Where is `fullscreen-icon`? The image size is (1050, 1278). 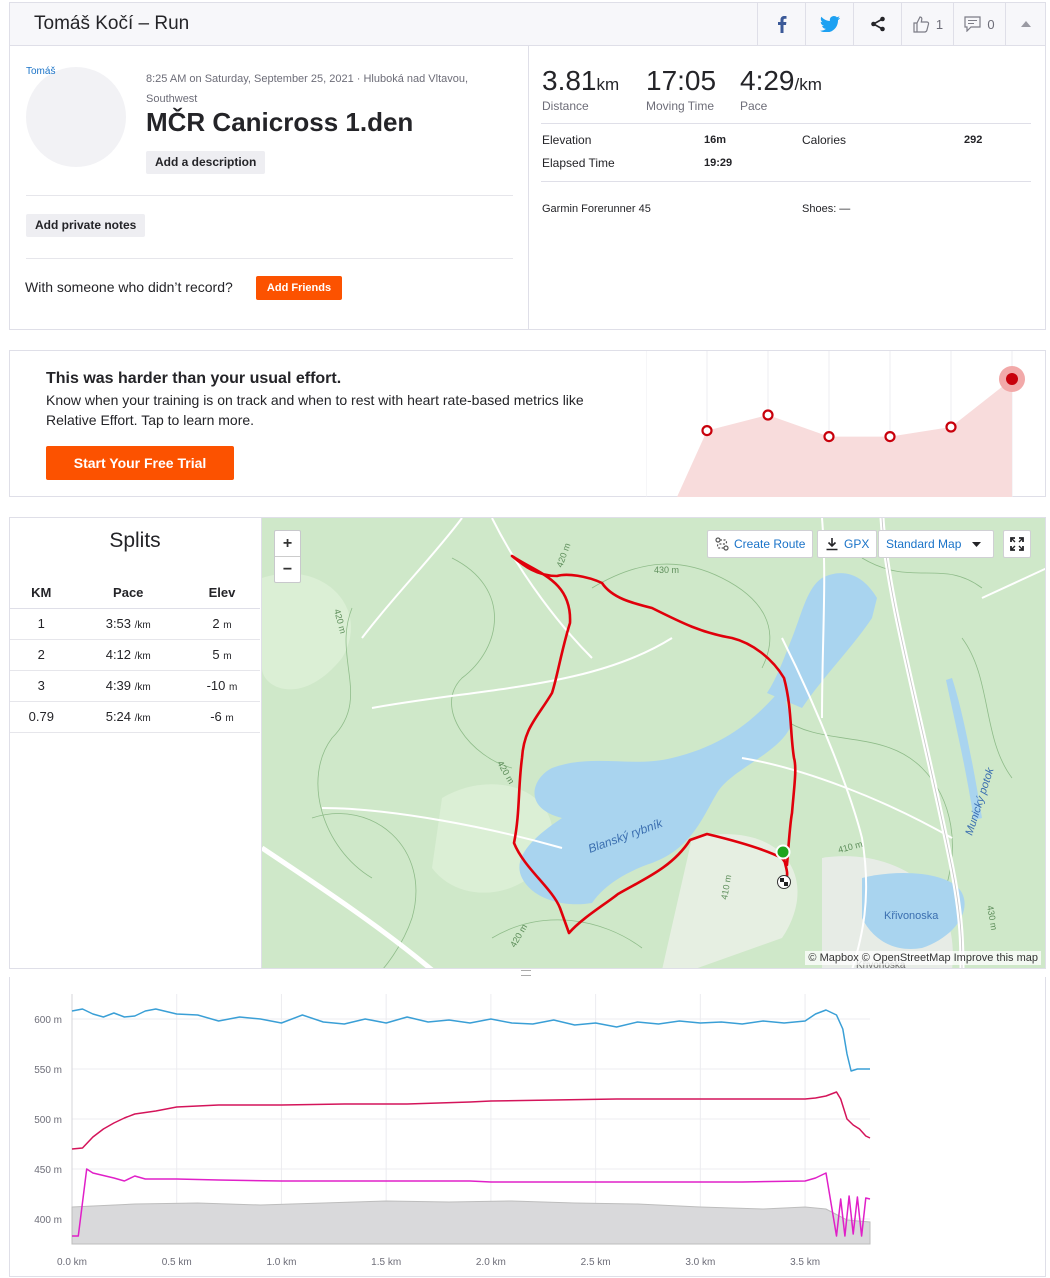 fullscreen-icon is located at coordinates (1017, 544).